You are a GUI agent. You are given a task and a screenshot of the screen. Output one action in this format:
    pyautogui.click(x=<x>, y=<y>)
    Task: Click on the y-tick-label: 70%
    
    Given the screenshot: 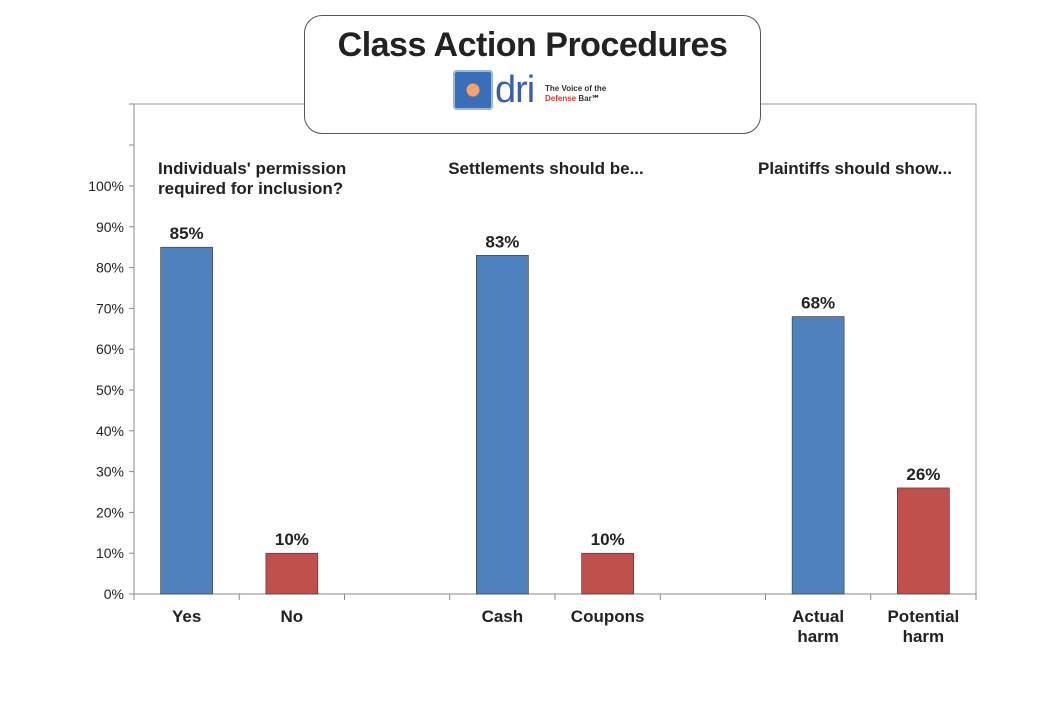 What is the action you would take?
    pyautogui.click(x=110, y=308)
    